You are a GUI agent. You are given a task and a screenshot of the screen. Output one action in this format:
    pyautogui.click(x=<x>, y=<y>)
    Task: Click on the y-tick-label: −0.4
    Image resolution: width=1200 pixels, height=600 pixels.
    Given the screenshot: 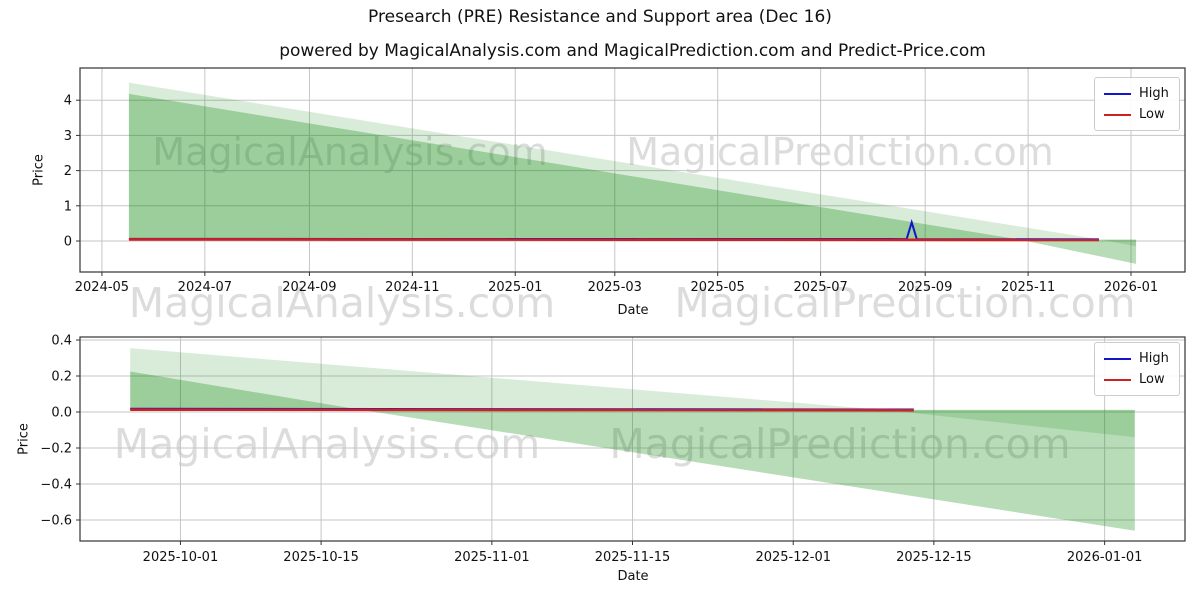 What is the action you would take?
    pyautogui.click(x=56, y=484)
    